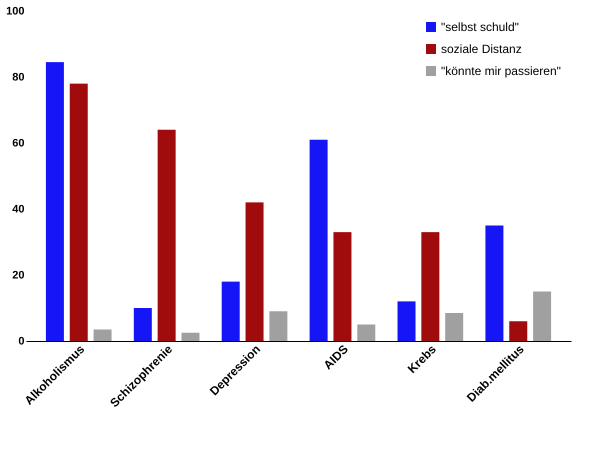  Describe the element at coordinates (21, 342) in the screenshot. I see `y-tick-label: 0` at that location.